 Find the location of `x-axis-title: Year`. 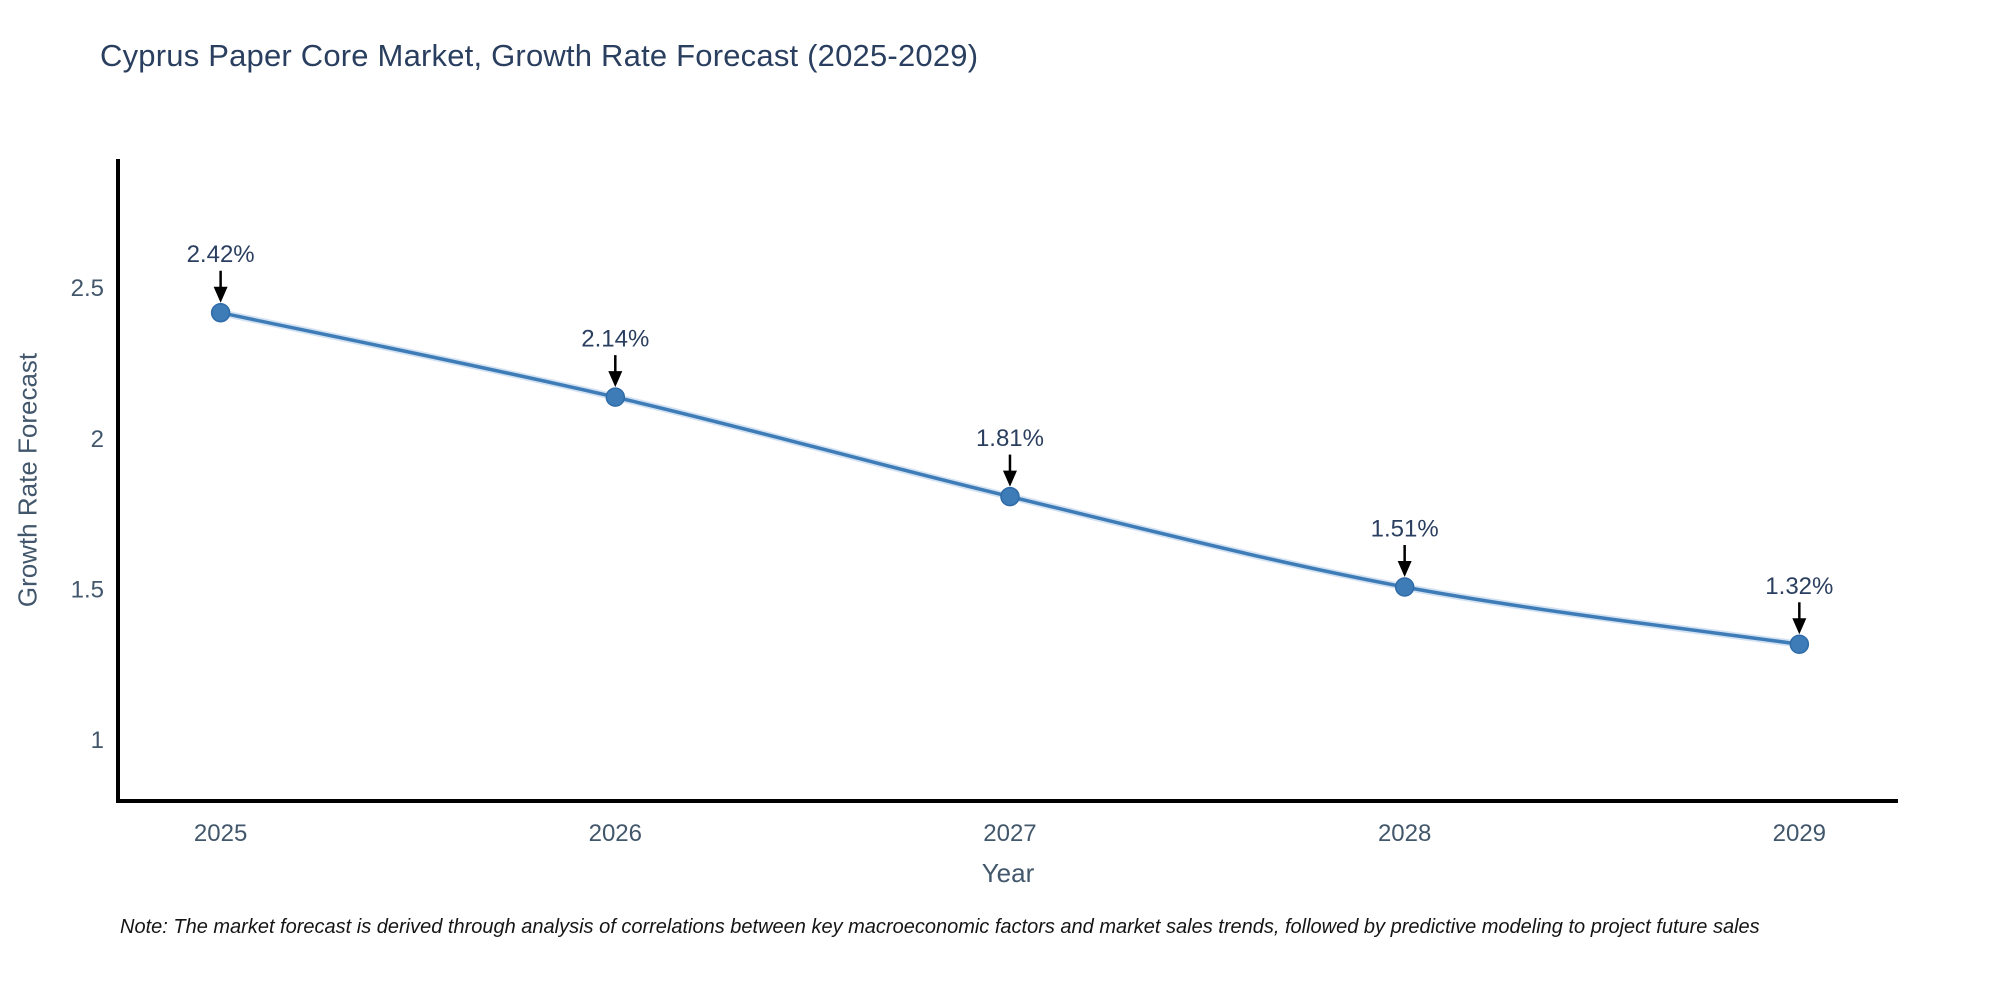

x-axis-title: Year is located at coordinates (1008, 873).